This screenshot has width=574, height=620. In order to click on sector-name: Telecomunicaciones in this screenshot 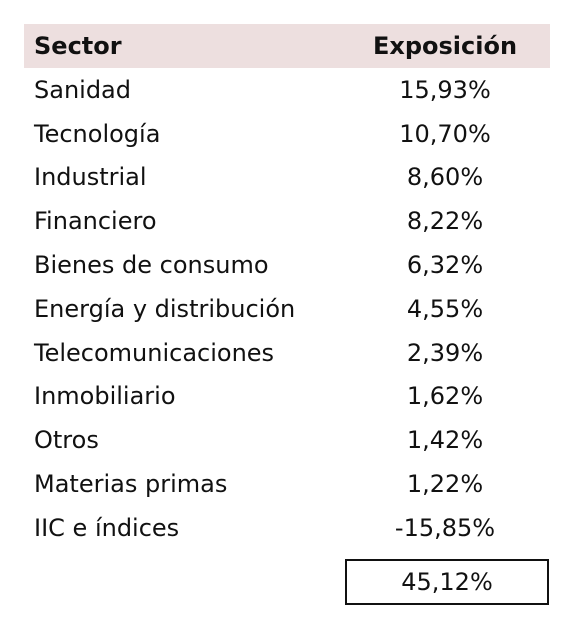, I will do `click(154, 352)`.